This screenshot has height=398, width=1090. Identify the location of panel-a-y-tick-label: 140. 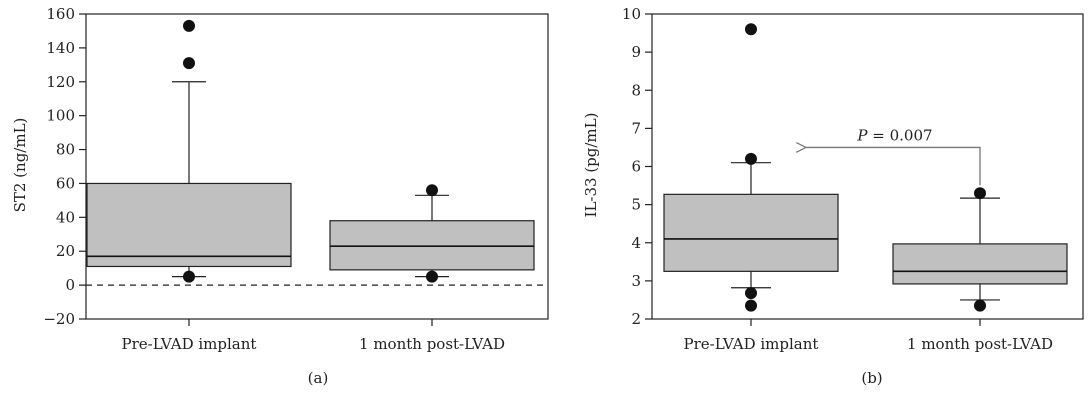
(60, 48).